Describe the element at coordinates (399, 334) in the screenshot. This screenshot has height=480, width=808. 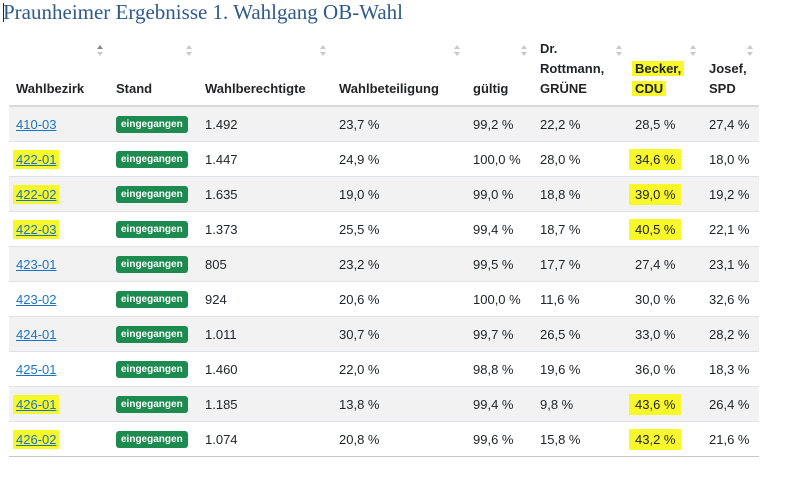
I see `cell-wahlbeteiligung: 30,7 %` at that location.